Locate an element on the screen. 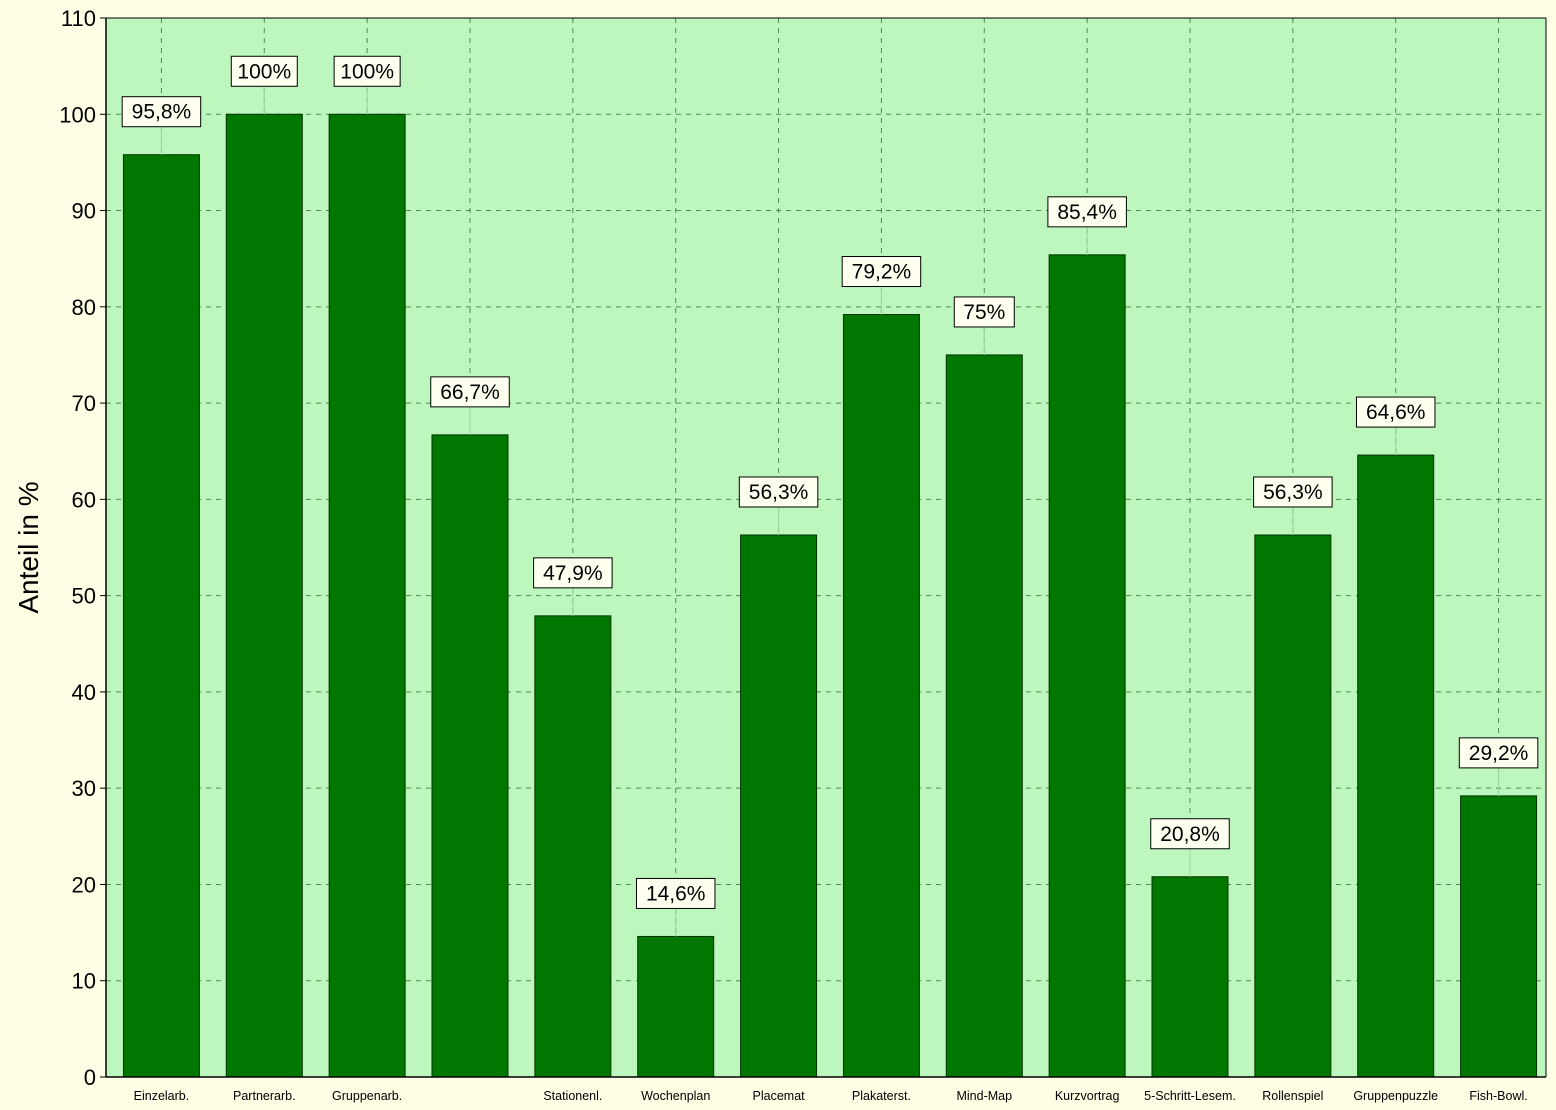 The image size is (1556, 1110). x-tick-label: Einzelarb. is located at coordinates (162, 1096).